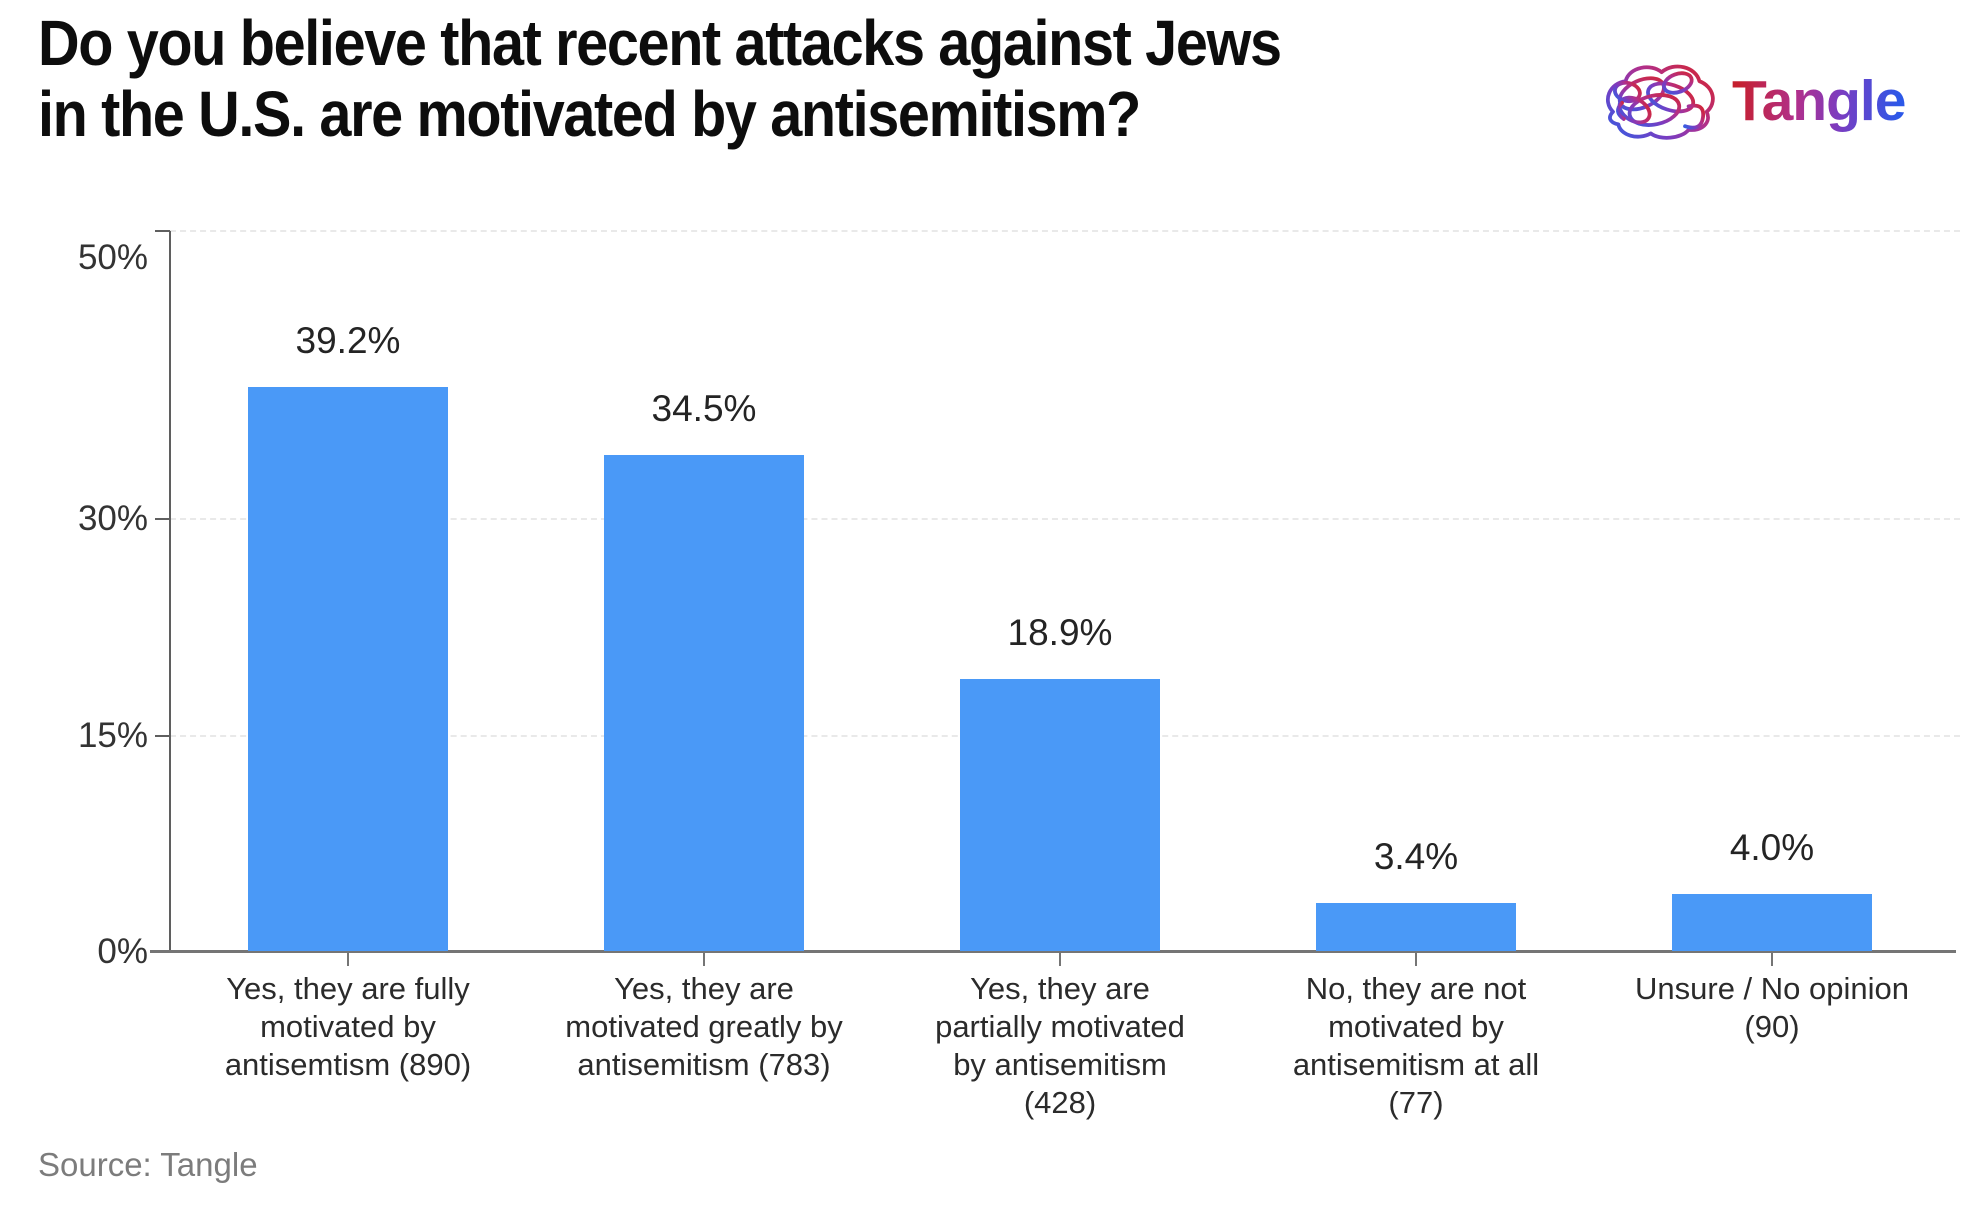  What do you see at coordinates (1060, 633) in the screenshot?
I see `bar-value-label-3: 18.9%` at bounding box center [1060, 633].